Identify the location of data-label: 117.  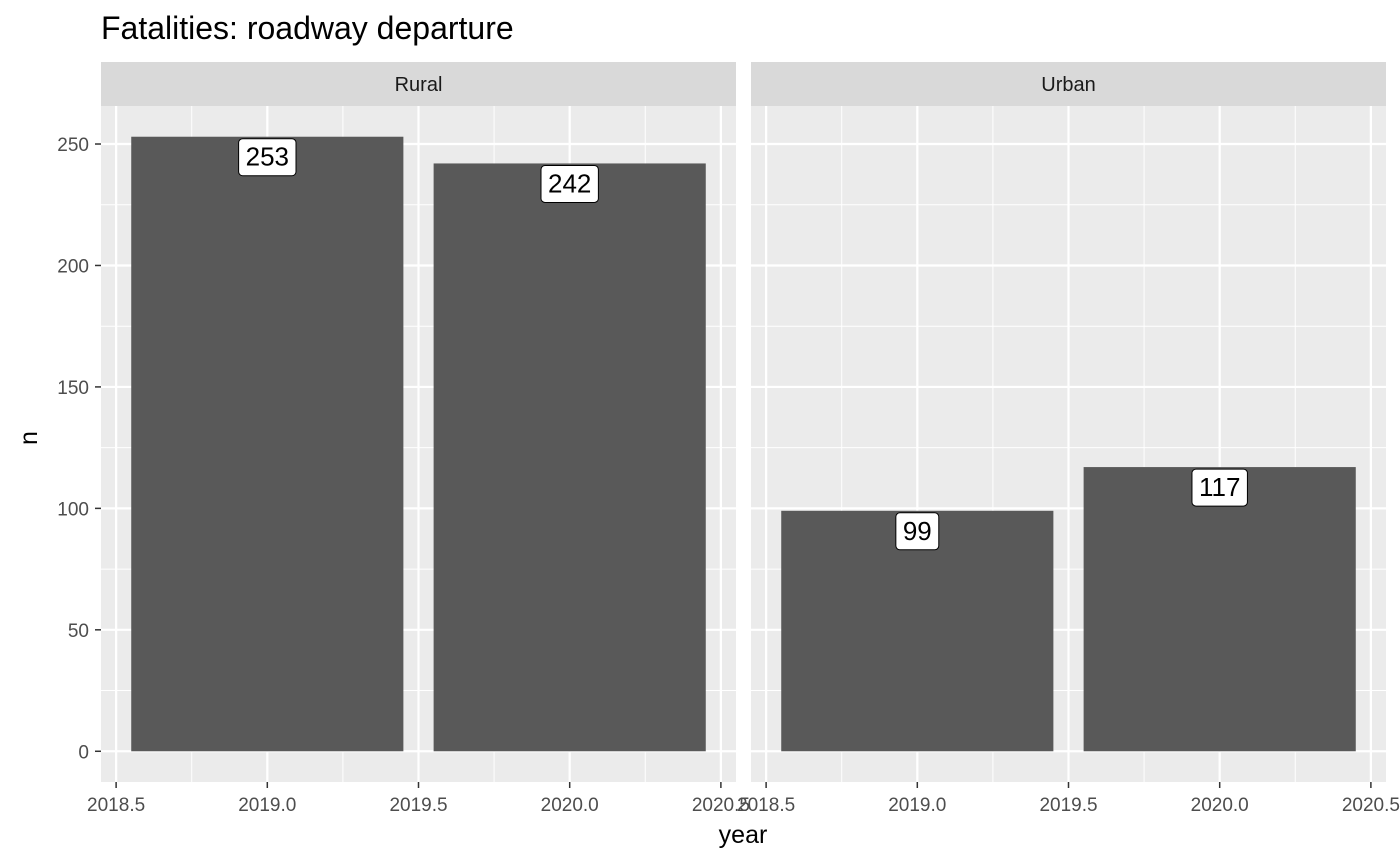
(1219, 487).